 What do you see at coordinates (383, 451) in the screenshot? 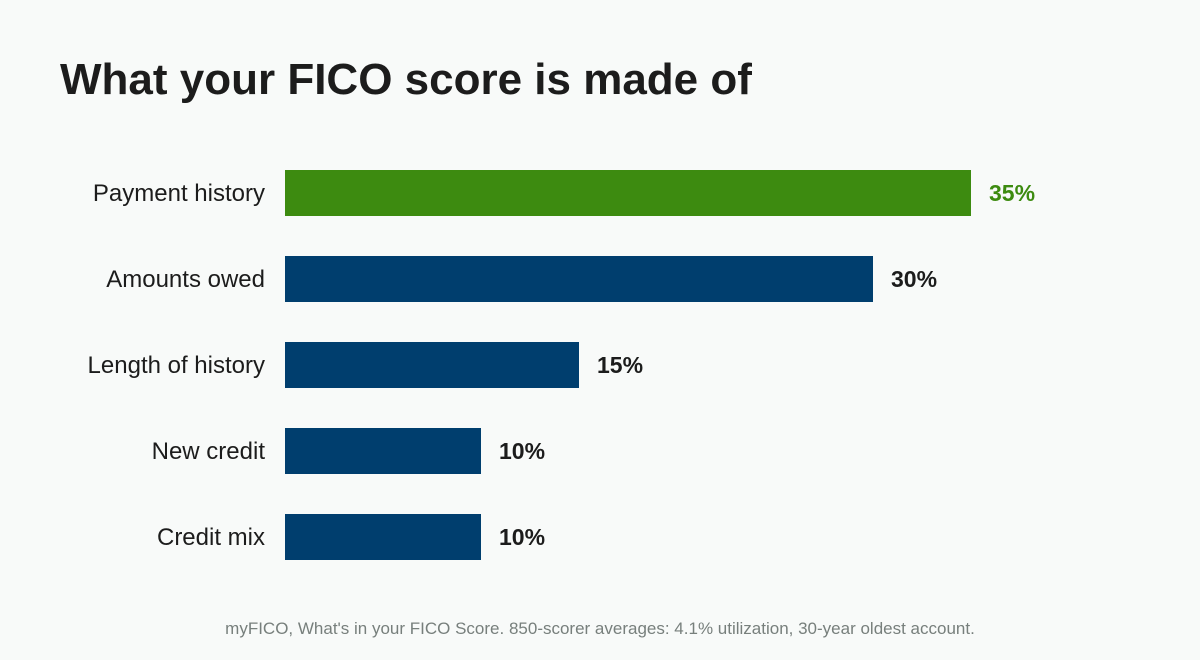
I see `bar-new-credit` at bounding box center [383, 451].